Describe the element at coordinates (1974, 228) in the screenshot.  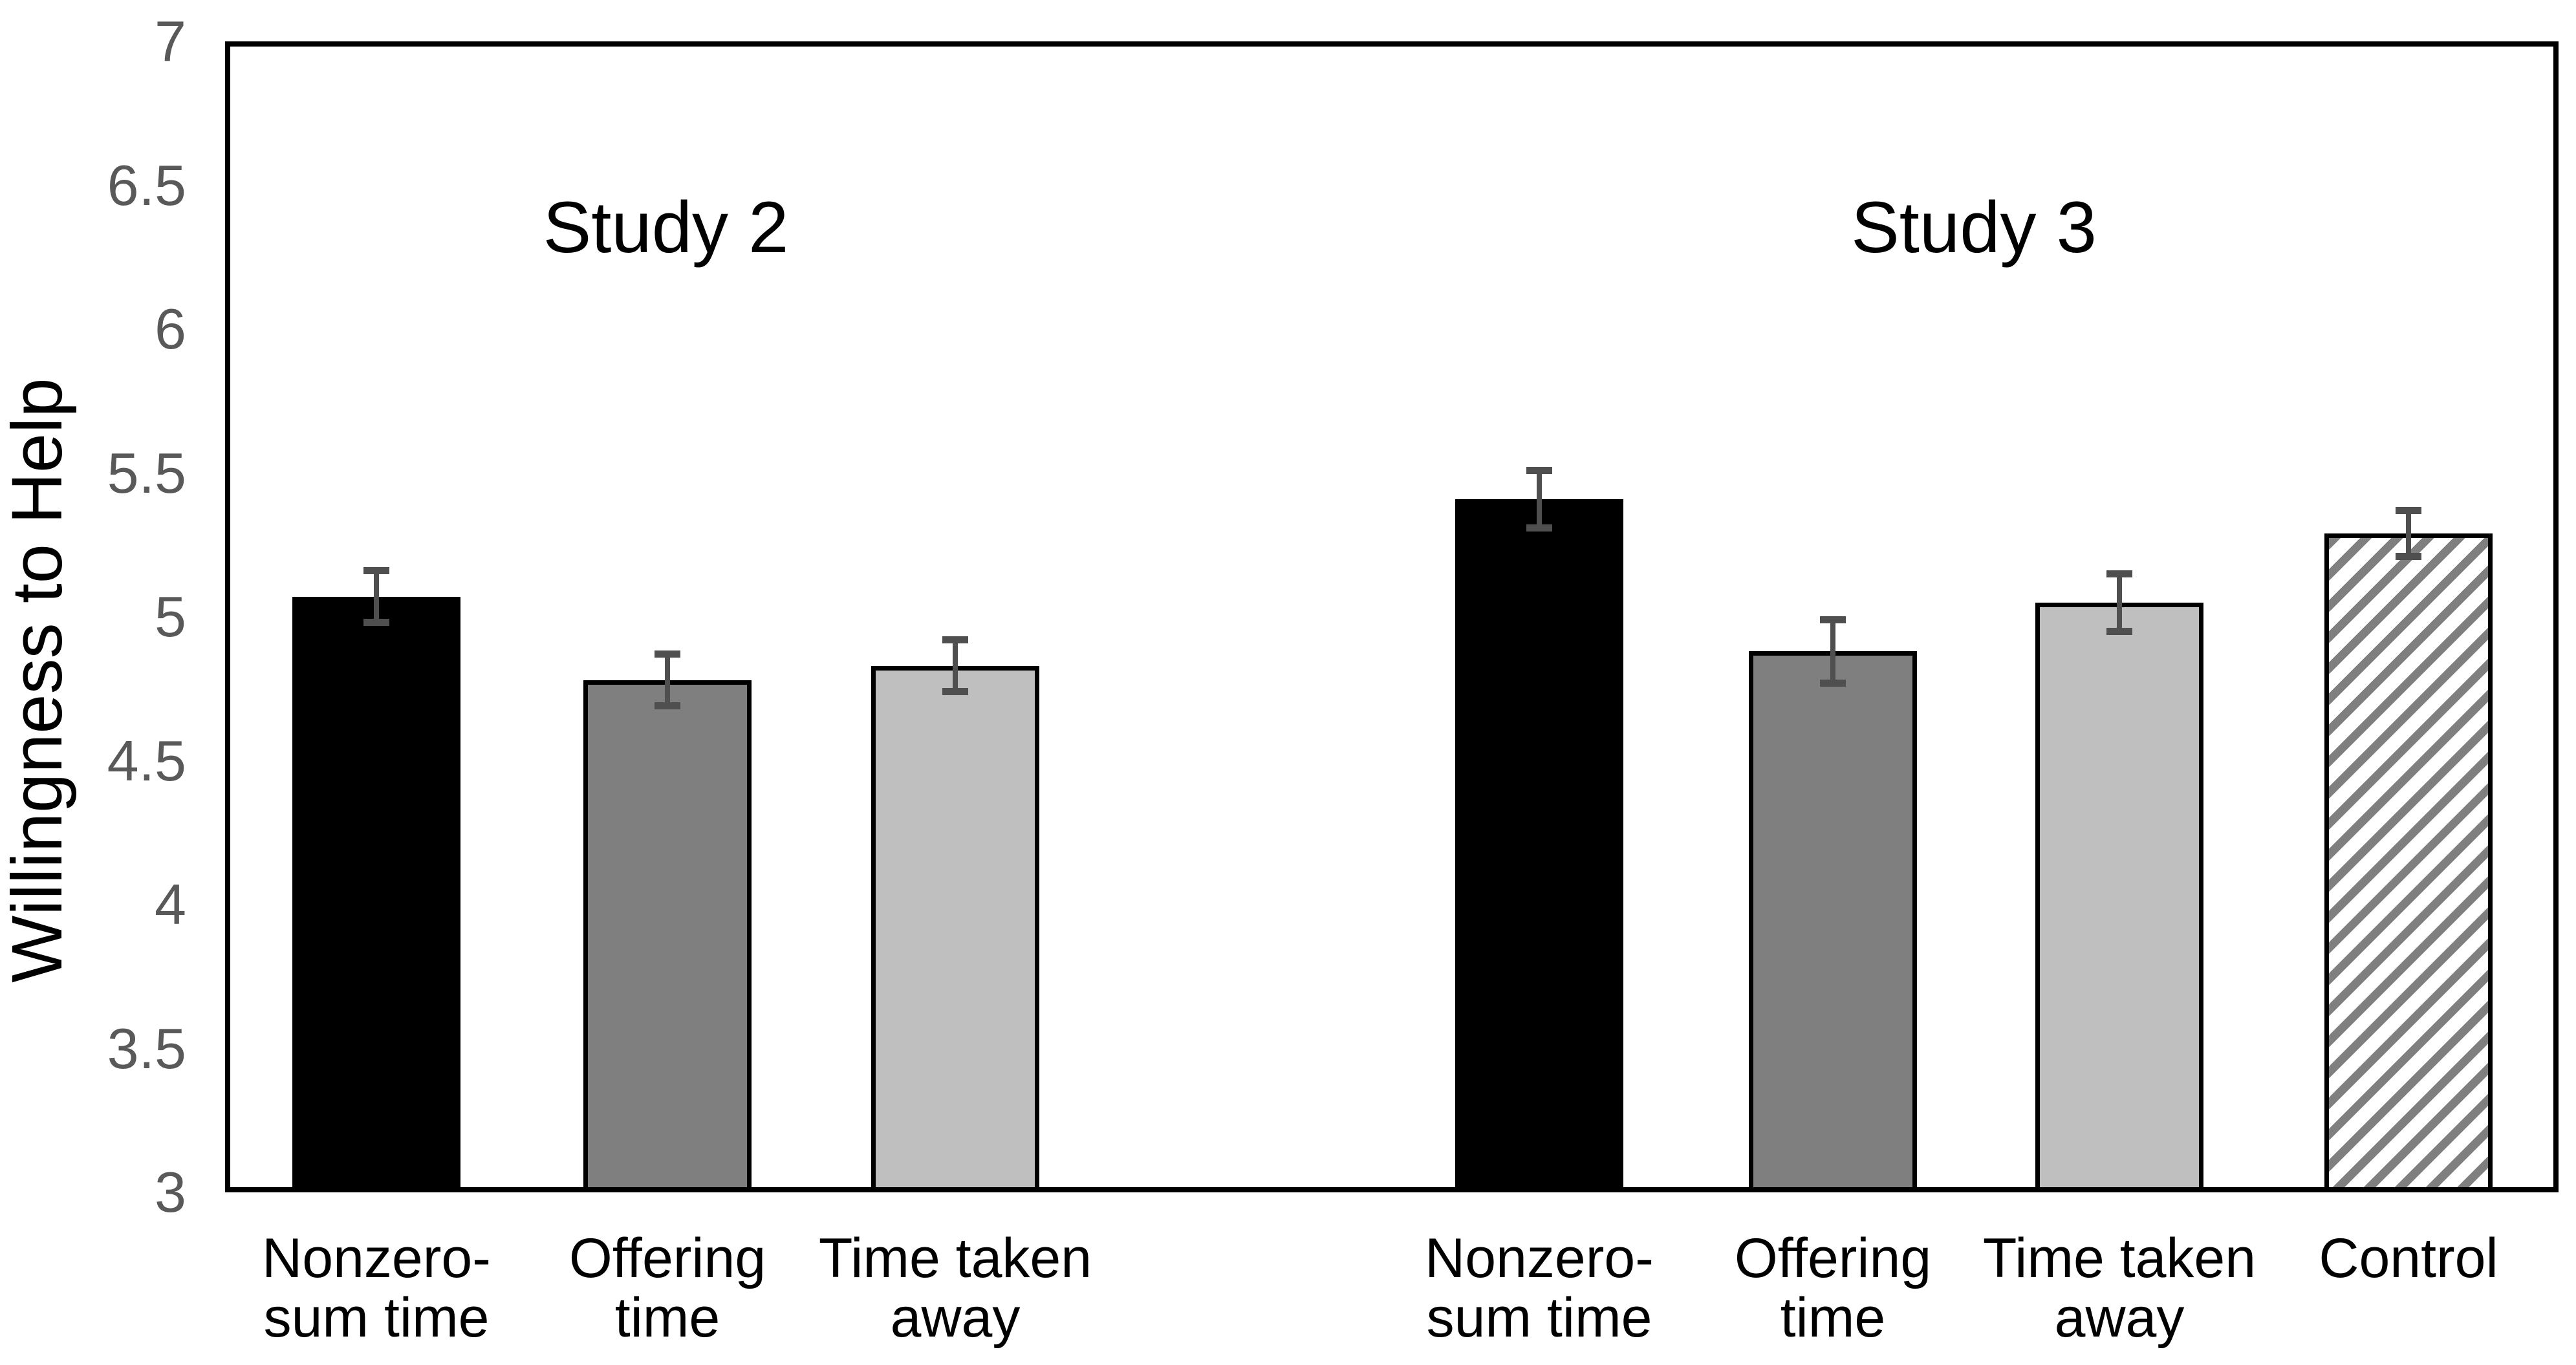
I see `group-title-study-3: Study 3` at that location.